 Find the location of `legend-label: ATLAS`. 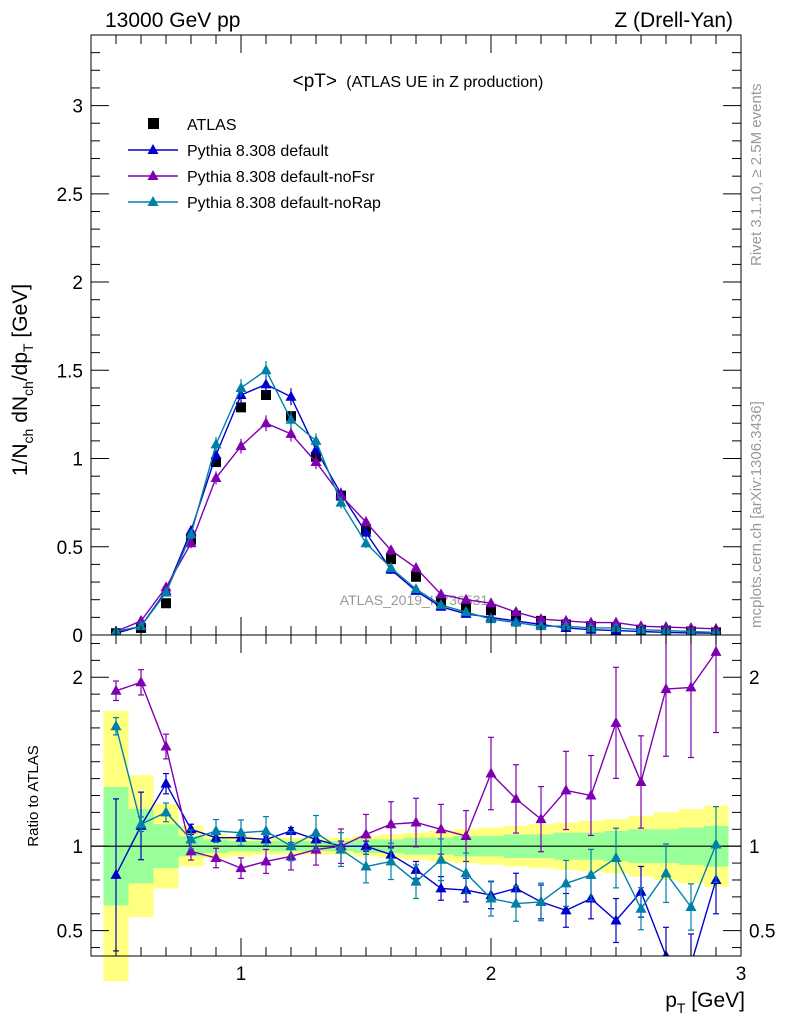

legend-label: ATLAS is located at coordinates (212, 125).